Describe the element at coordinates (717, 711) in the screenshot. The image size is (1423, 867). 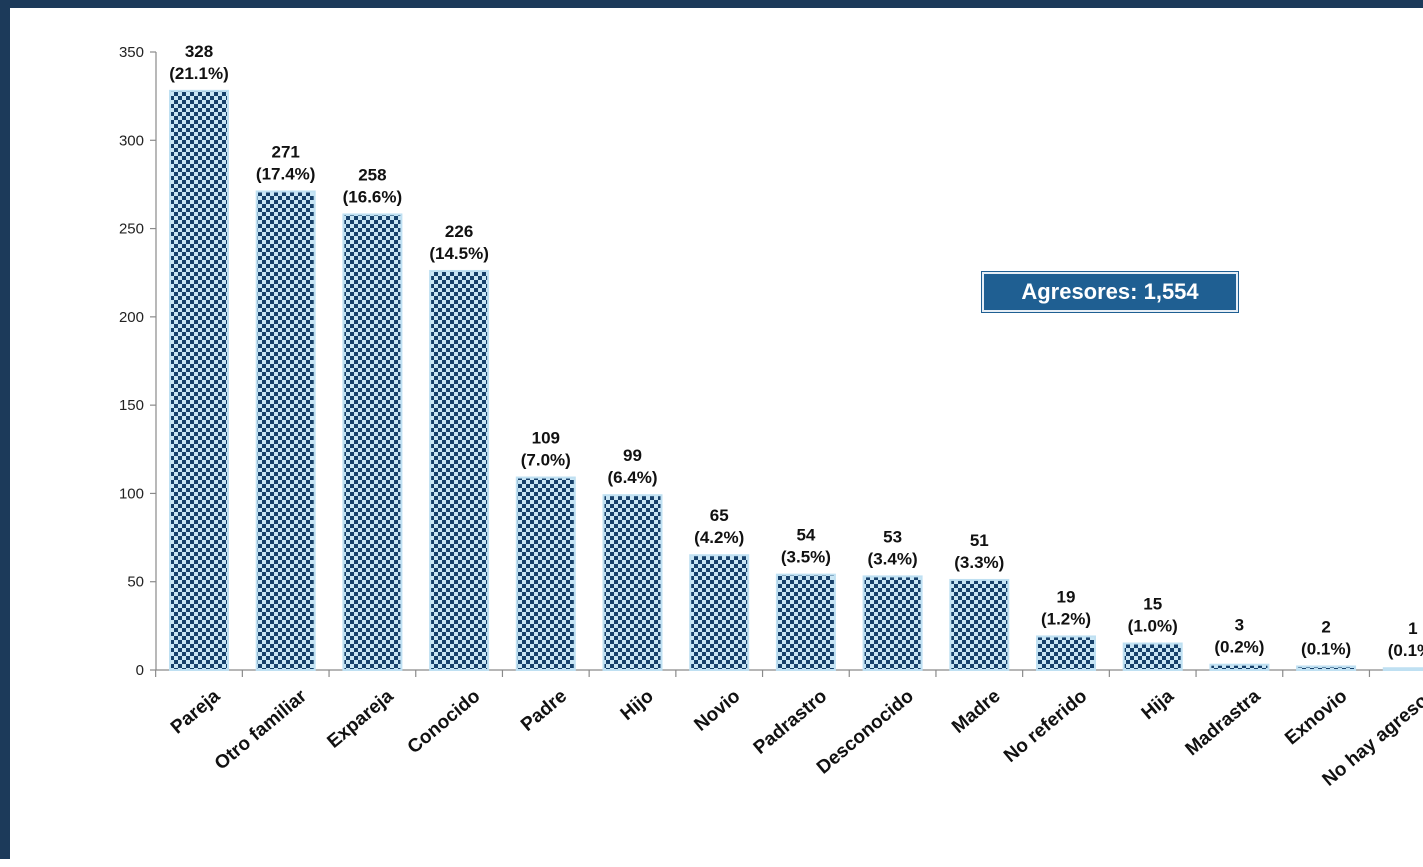
I see `category-label: Novio` at that location.